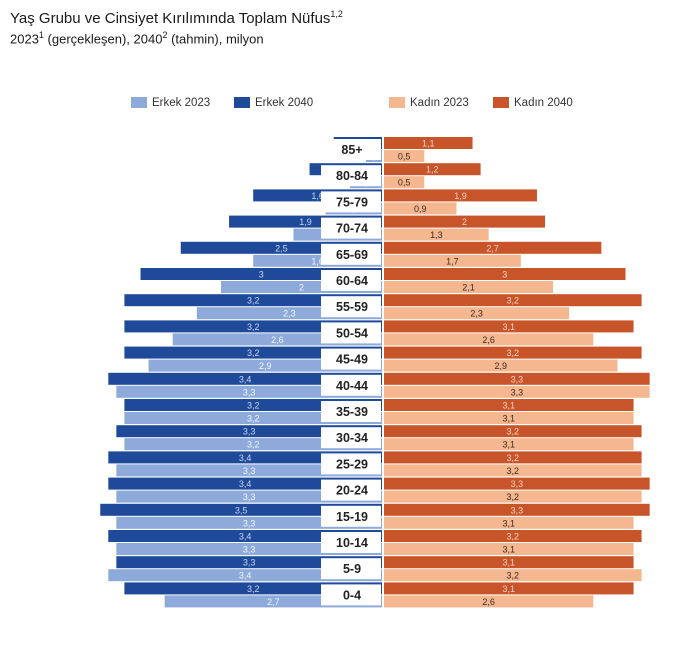 The width and height of the screenshot is (678, 652). What do you see at coordinates (249, 392) in the screenshot?
I see `bar-label-s0-40-44: 3,3` at bounding box center [249, 392].